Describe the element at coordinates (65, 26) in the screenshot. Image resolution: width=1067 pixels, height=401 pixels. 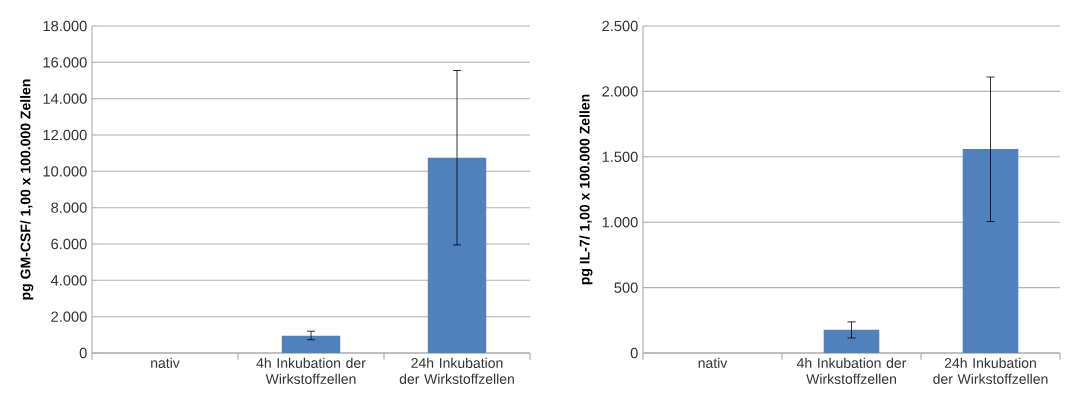
I see `y-tick-label: 18.000` at that location.